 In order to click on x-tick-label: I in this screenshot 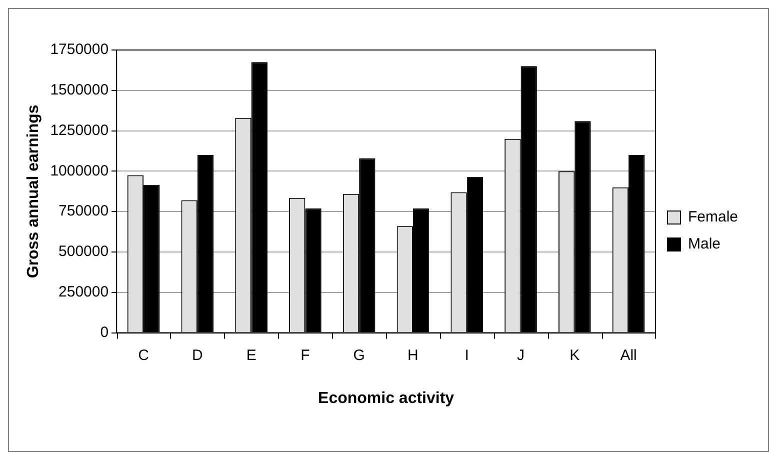, I will do `click(466, 355)`.